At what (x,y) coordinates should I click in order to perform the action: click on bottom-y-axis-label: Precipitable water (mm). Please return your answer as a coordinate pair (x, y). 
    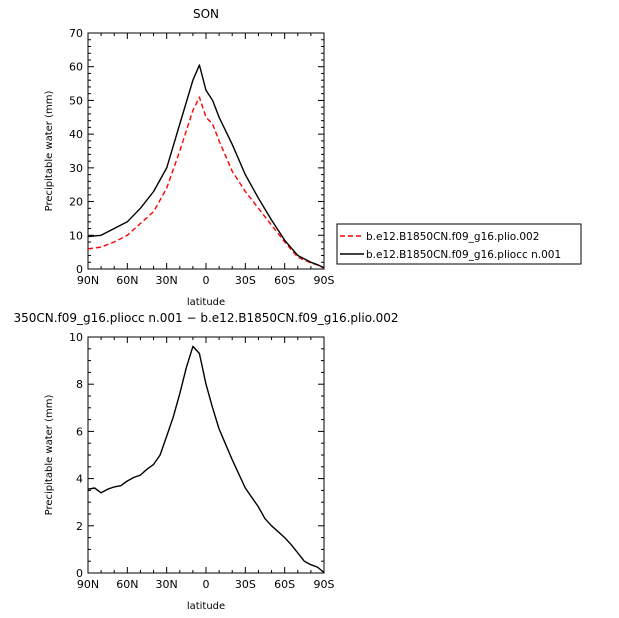
    Looking at the image, I should click on (49, 455).